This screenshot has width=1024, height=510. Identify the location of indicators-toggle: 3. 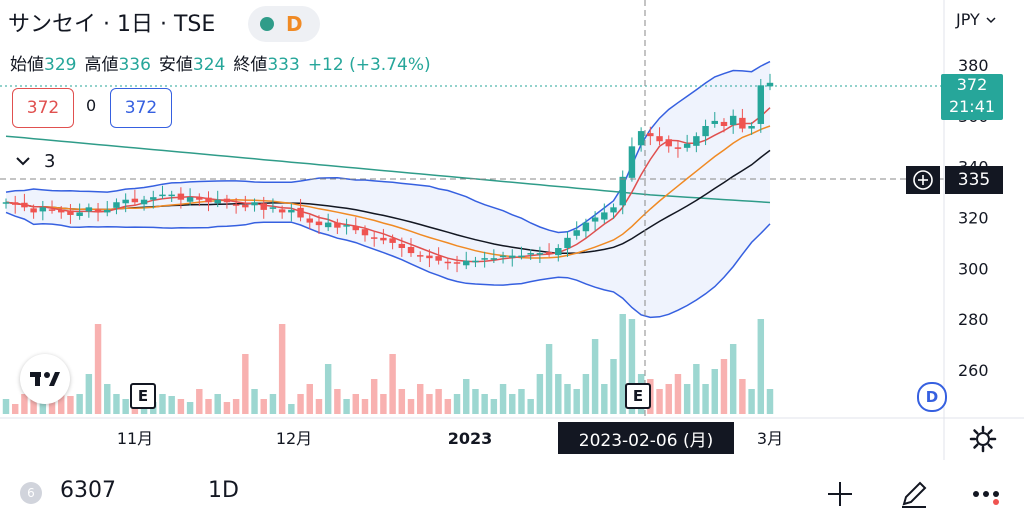
(44, 161).